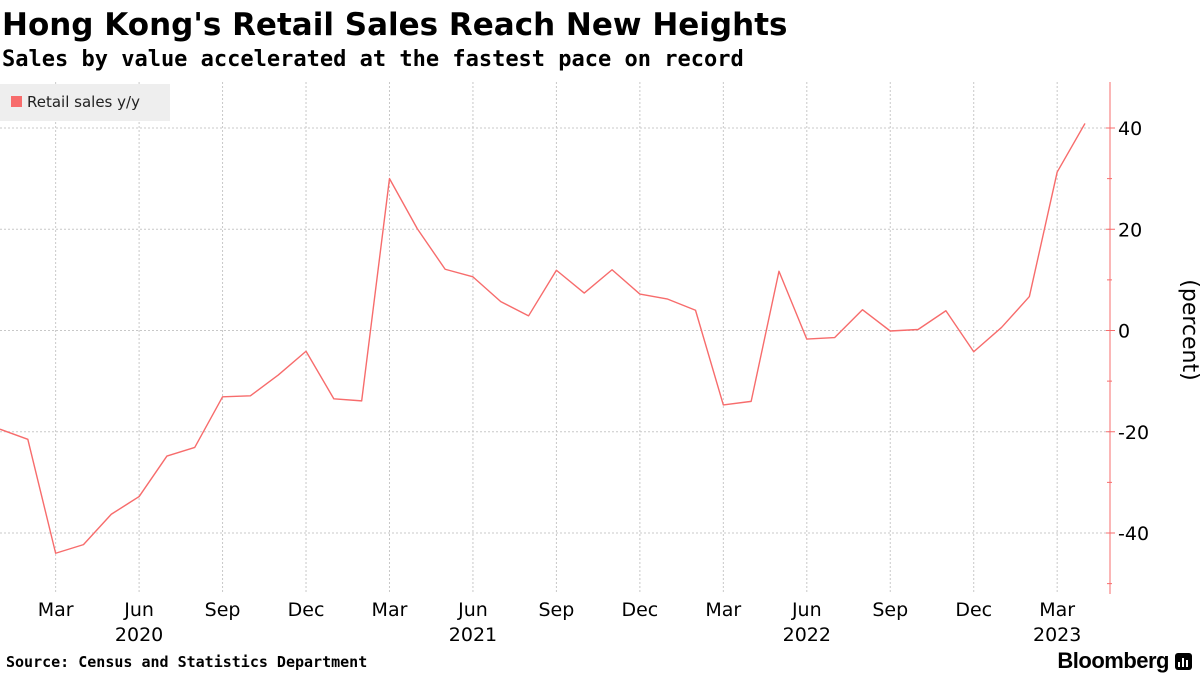 Image resolution: width=1200 pixels, height=675 pixels. I want to click on legend-label: Retail sales y/y, so click(83, 102).